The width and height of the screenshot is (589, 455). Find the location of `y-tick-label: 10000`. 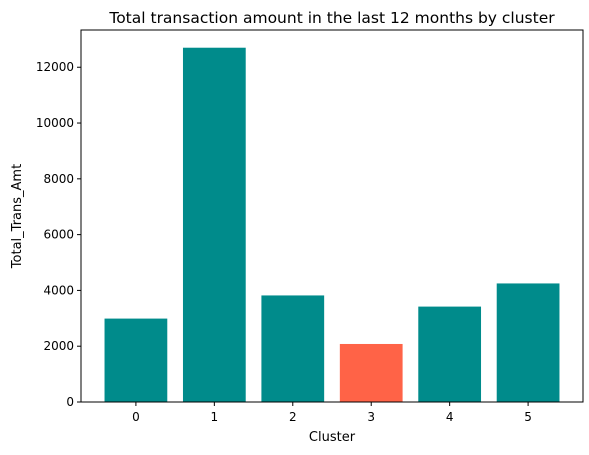

y-tick-label: 10000 is located at coordinates (55, 123).